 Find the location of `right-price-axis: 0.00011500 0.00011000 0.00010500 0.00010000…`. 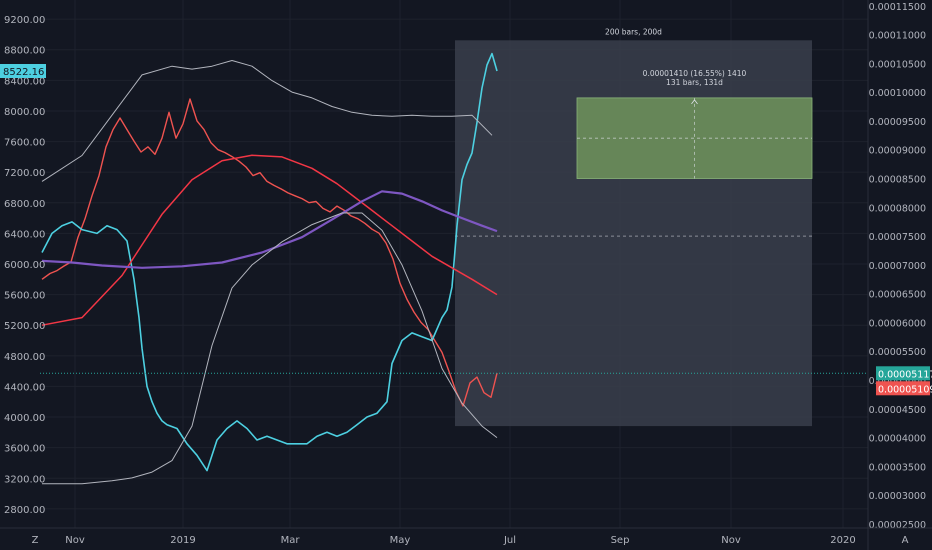

right-price-axis: 0.00011500 0.00011000 0.00010500 0.00010000… is located at coordinates (899, 275).